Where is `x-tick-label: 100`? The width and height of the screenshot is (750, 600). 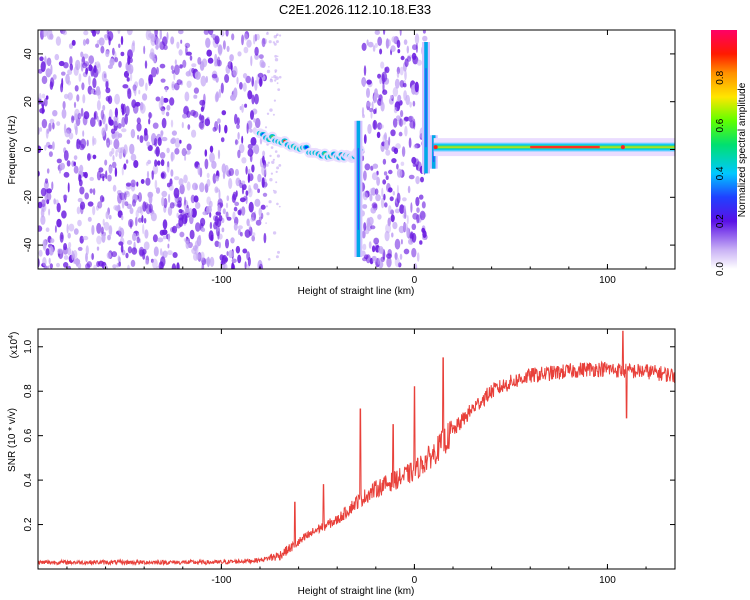
x-tick-label: 100 is located at coordinates (607, 280).